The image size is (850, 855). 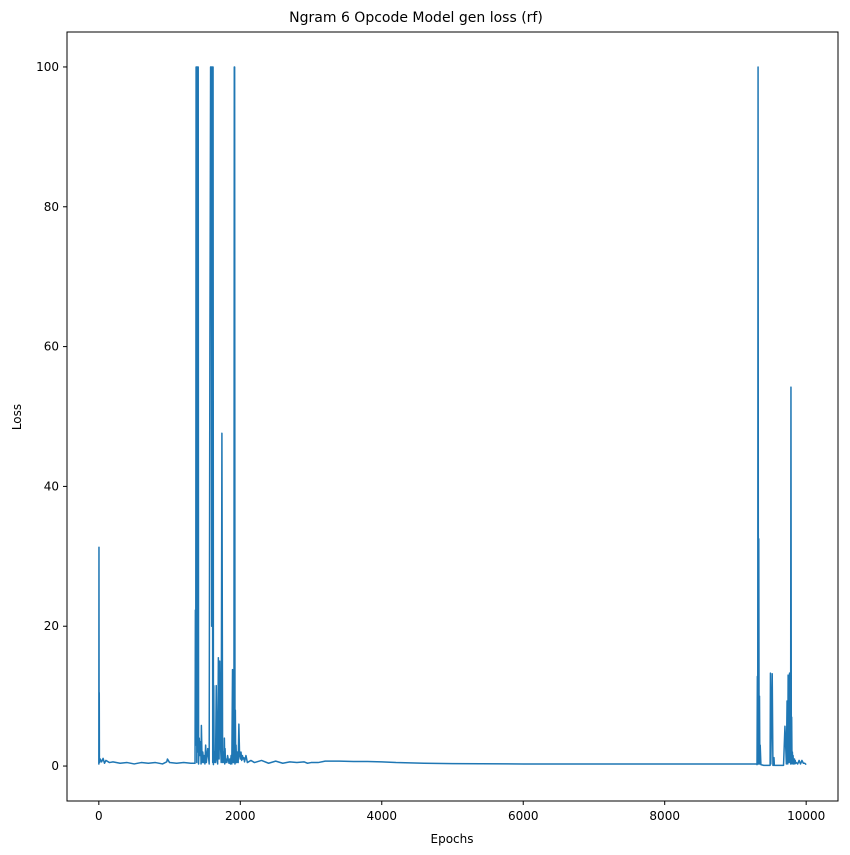 I want to click on x-tick-label: 4000, so click(x=381, y=816).